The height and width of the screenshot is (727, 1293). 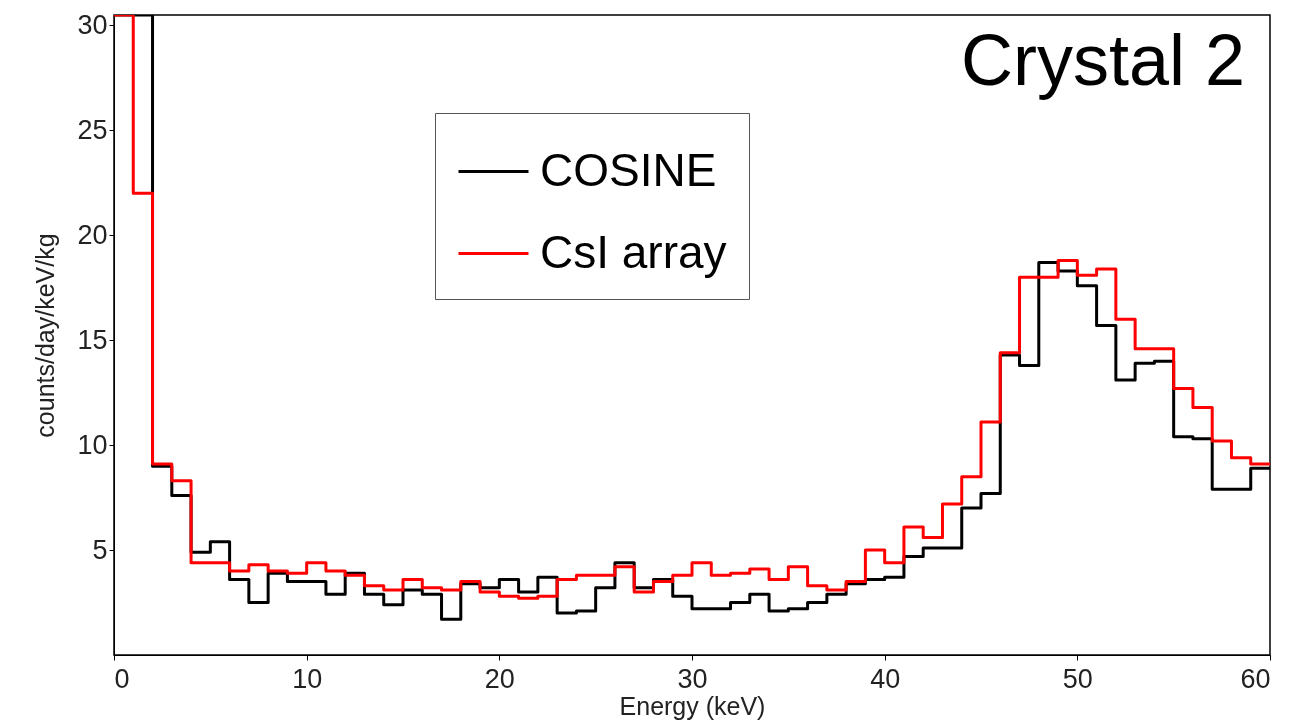 I want to click on y-axis-title: counts/day/keV/kg, so click(x=45, y=335).